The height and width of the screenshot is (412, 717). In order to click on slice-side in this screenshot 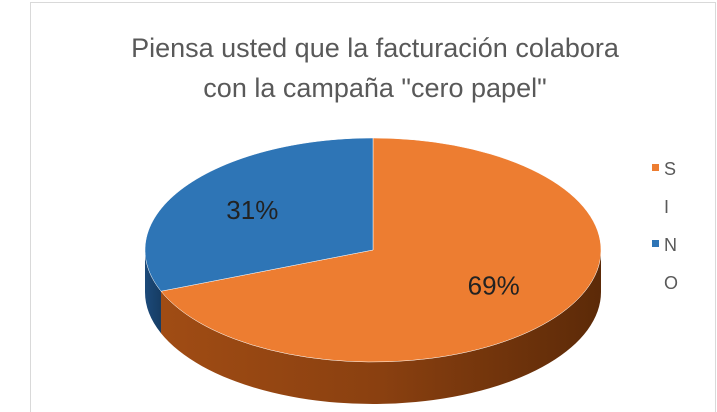, I will do `click(153, 292)`.